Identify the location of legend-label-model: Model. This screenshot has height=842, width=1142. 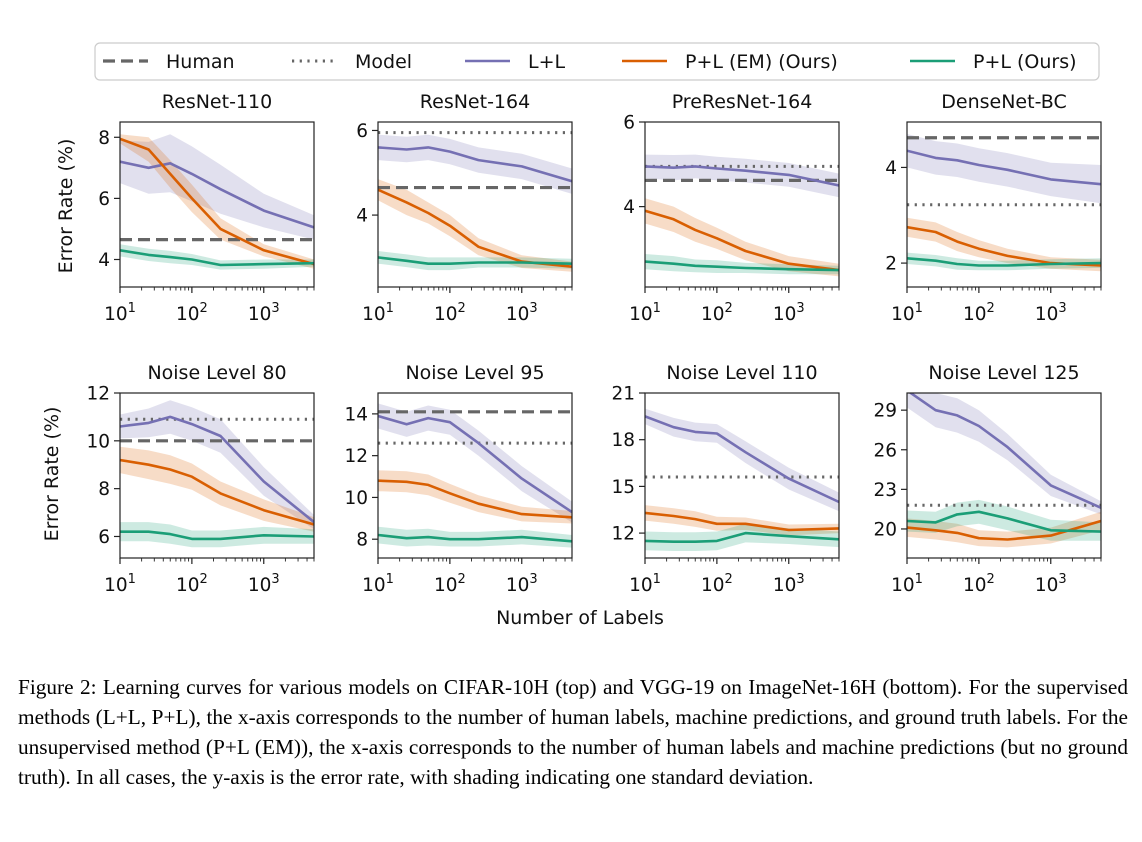
(383, 62).